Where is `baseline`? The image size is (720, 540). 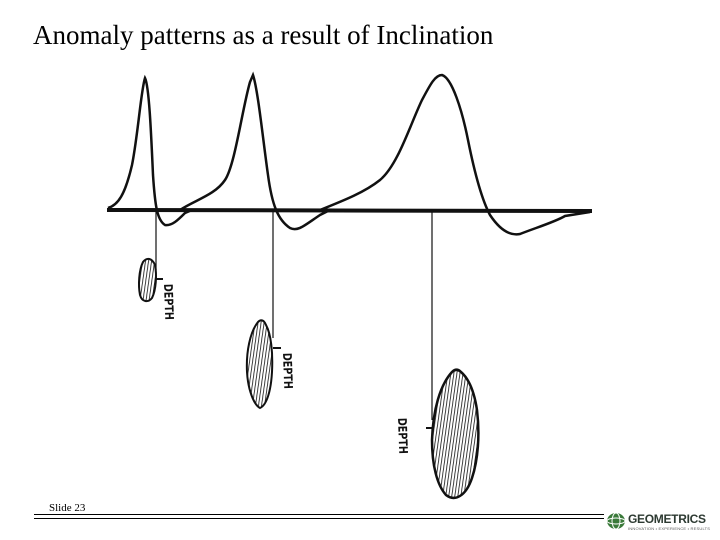 baseline is located at coordinates (349, 210).